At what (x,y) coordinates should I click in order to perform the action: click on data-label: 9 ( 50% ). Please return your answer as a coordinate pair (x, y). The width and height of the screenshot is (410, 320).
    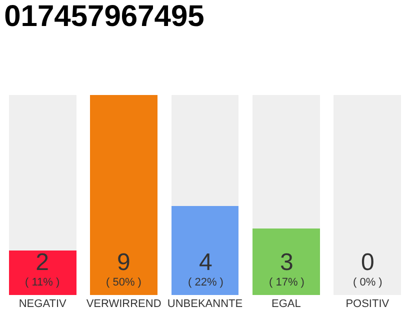
    Looking at the image, I should click on (124, 269).